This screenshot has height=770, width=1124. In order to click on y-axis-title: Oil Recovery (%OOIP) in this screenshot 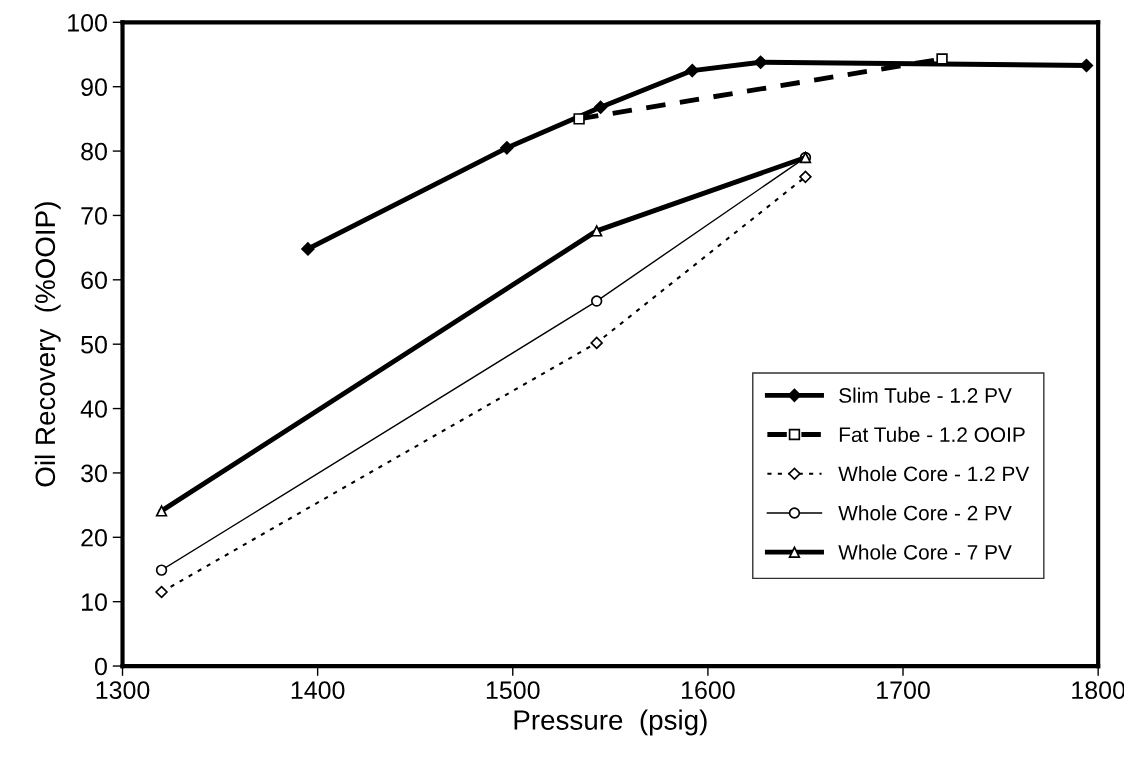, I will do `click(47, 344)`.